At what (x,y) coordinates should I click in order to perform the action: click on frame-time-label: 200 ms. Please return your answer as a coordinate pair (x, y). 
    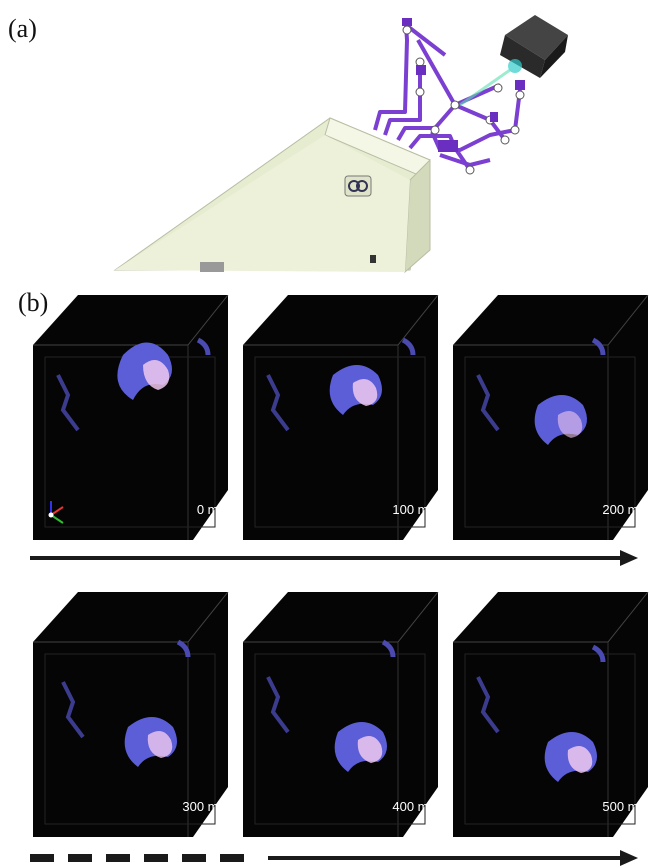
    Looking at the image, I should click on (623, 509).